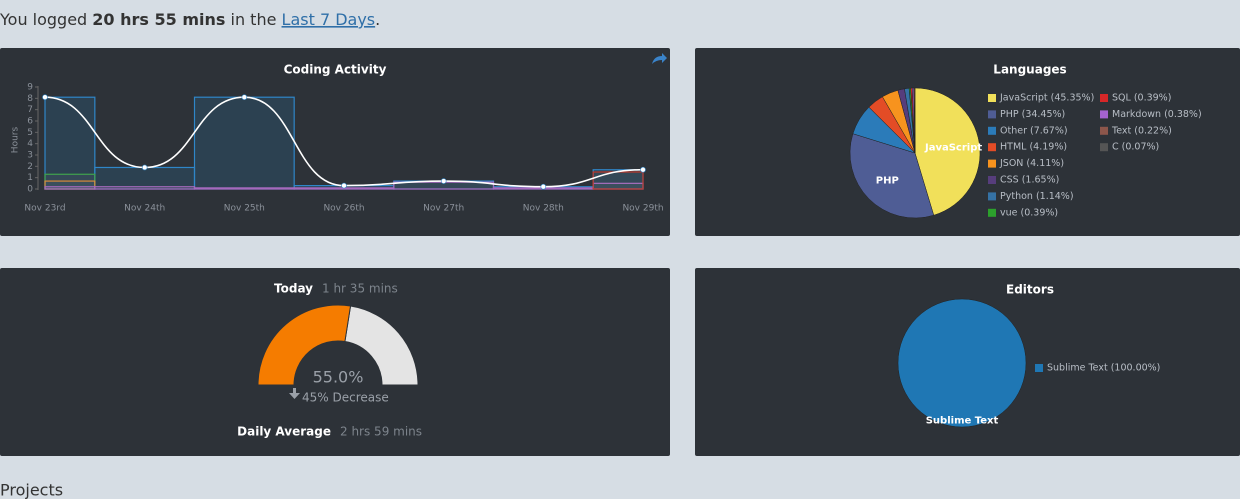  Describe the element at coordinates (158, 19) in the screenshot. I see `summary-total: 20 hrs 55 mins` at that location.